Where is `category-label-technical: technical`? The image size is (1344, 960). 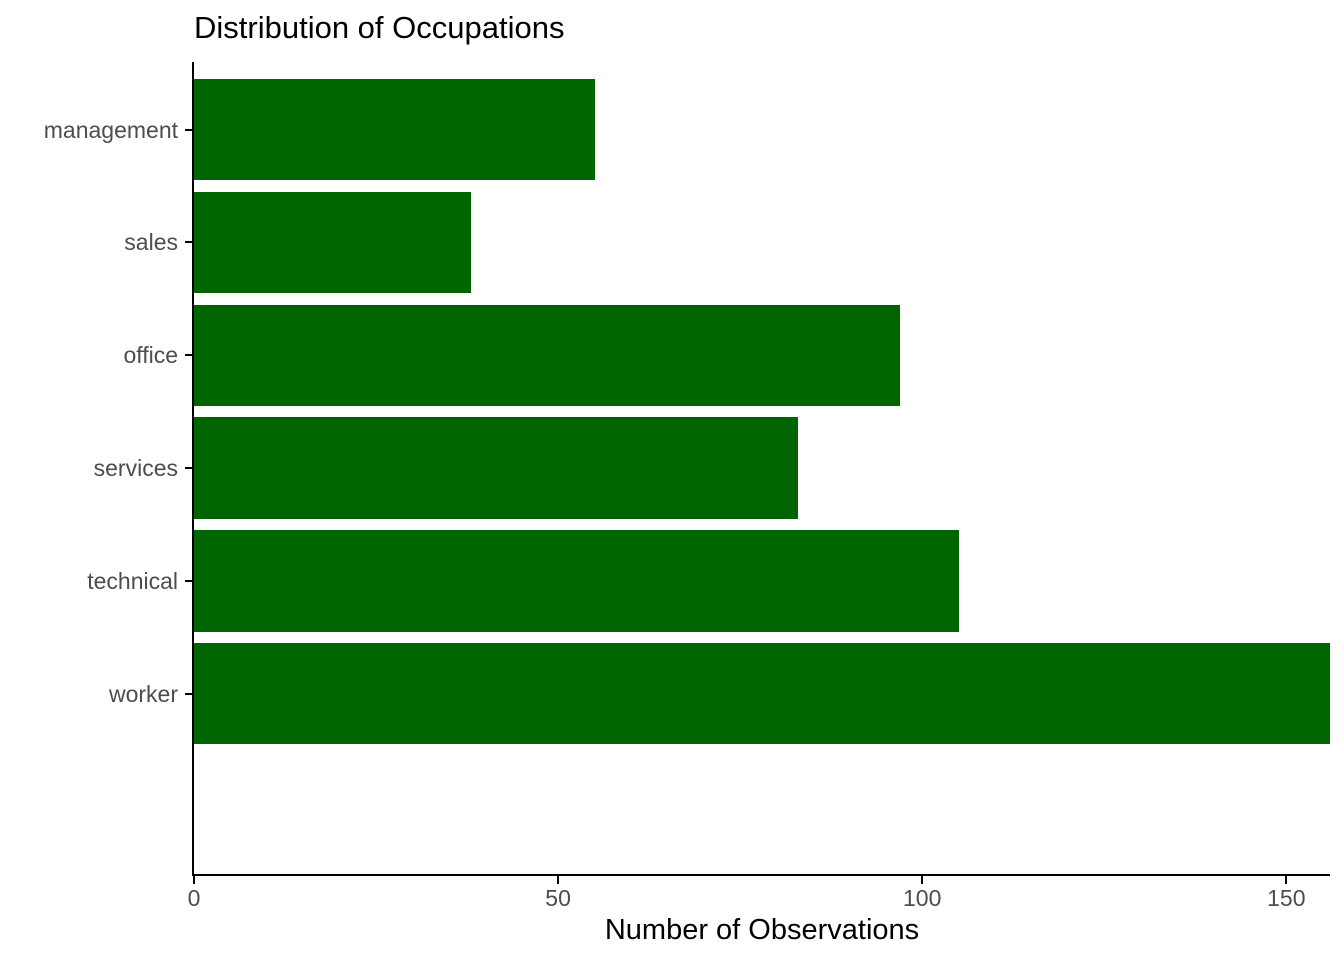 category-label-technical: technical is located at coordinates (132, 580).